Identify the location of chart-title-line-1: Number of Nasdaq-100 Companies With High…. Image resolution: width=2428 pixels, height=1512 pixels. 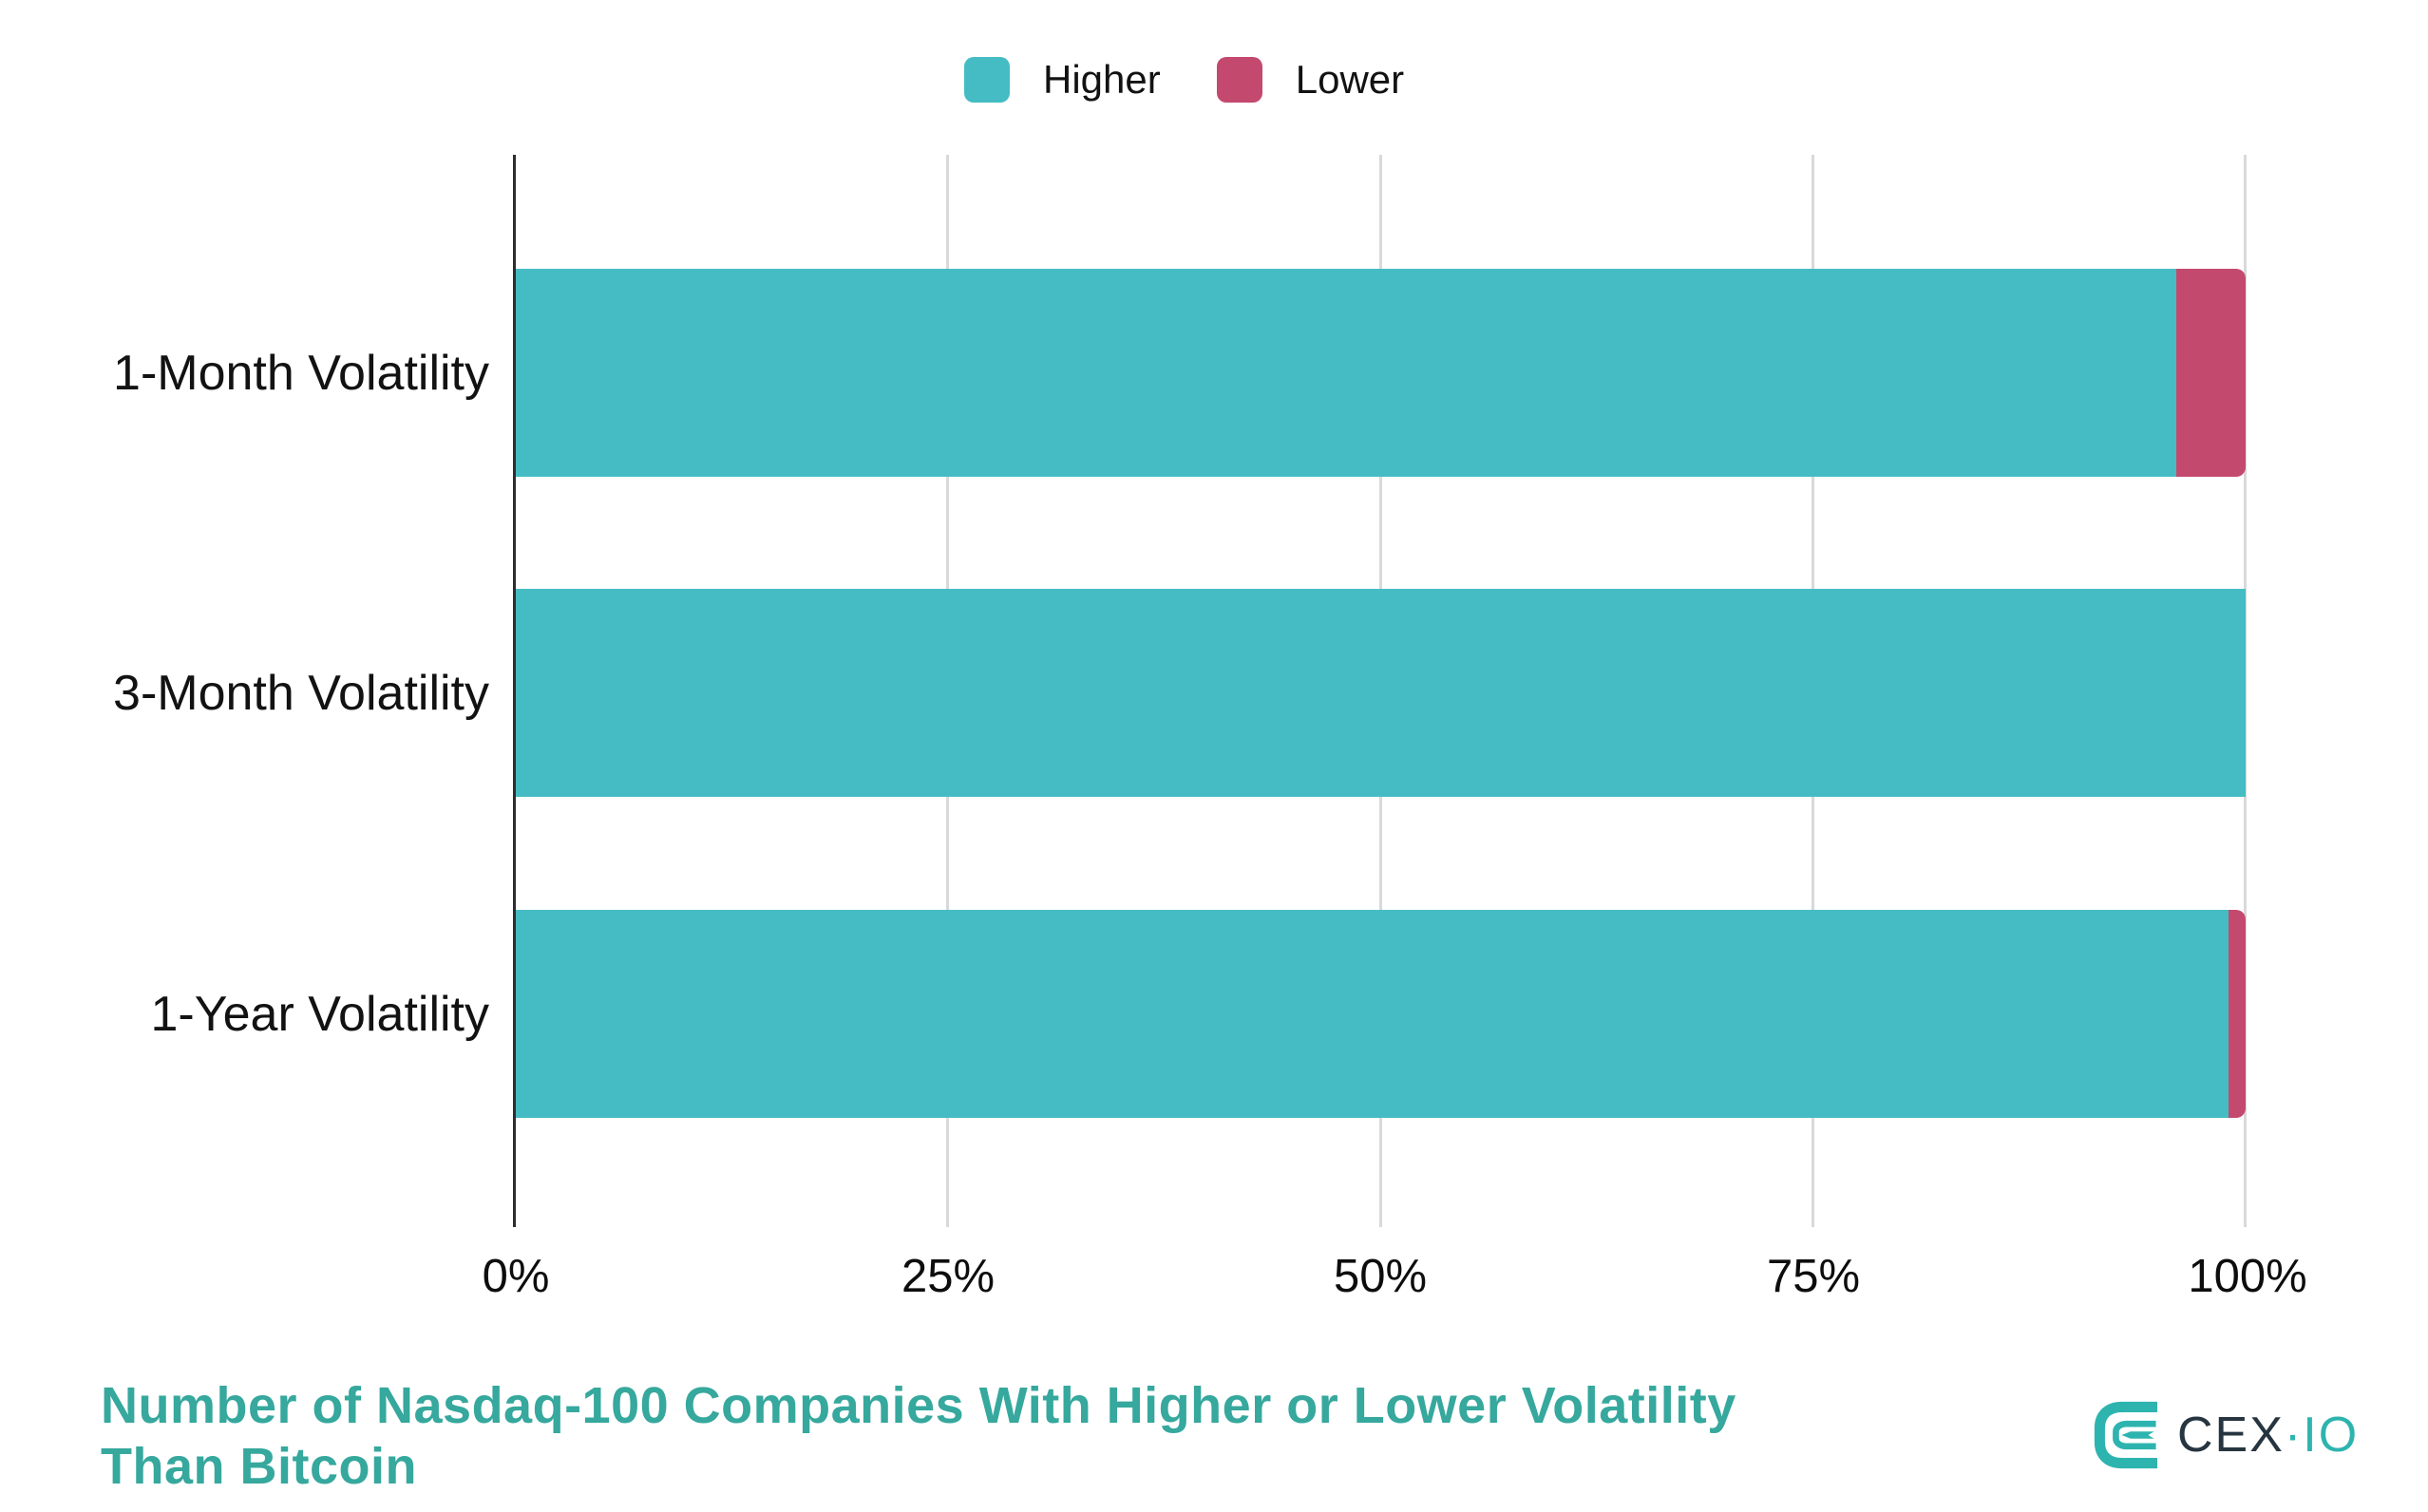
(918, 1406).